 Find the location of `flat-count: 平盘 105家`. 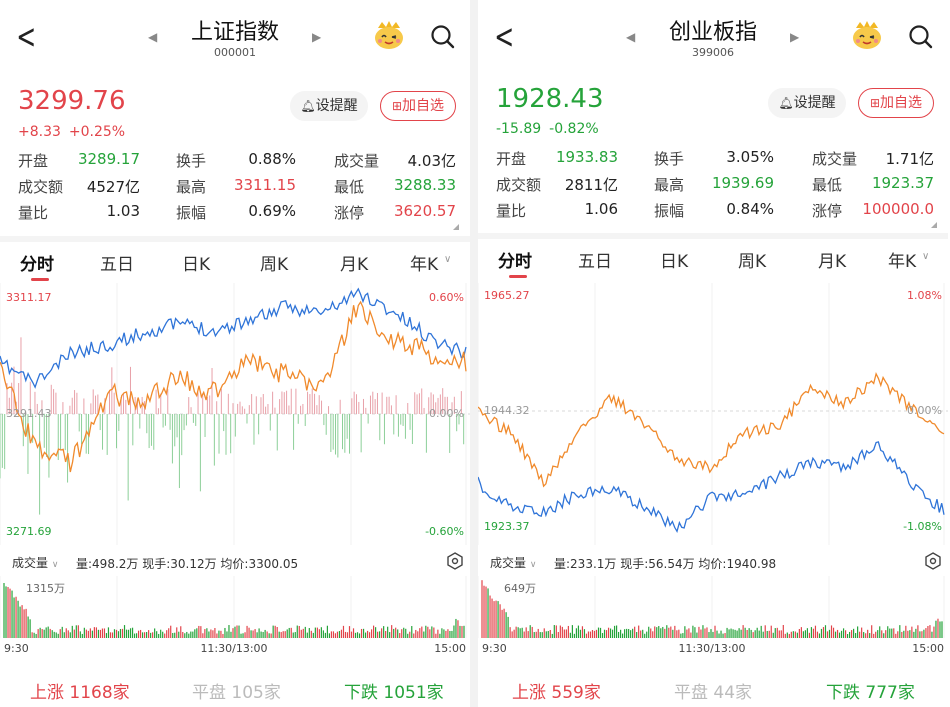

flat-count: 平盘 105家 is located at coordinates (236, 690).